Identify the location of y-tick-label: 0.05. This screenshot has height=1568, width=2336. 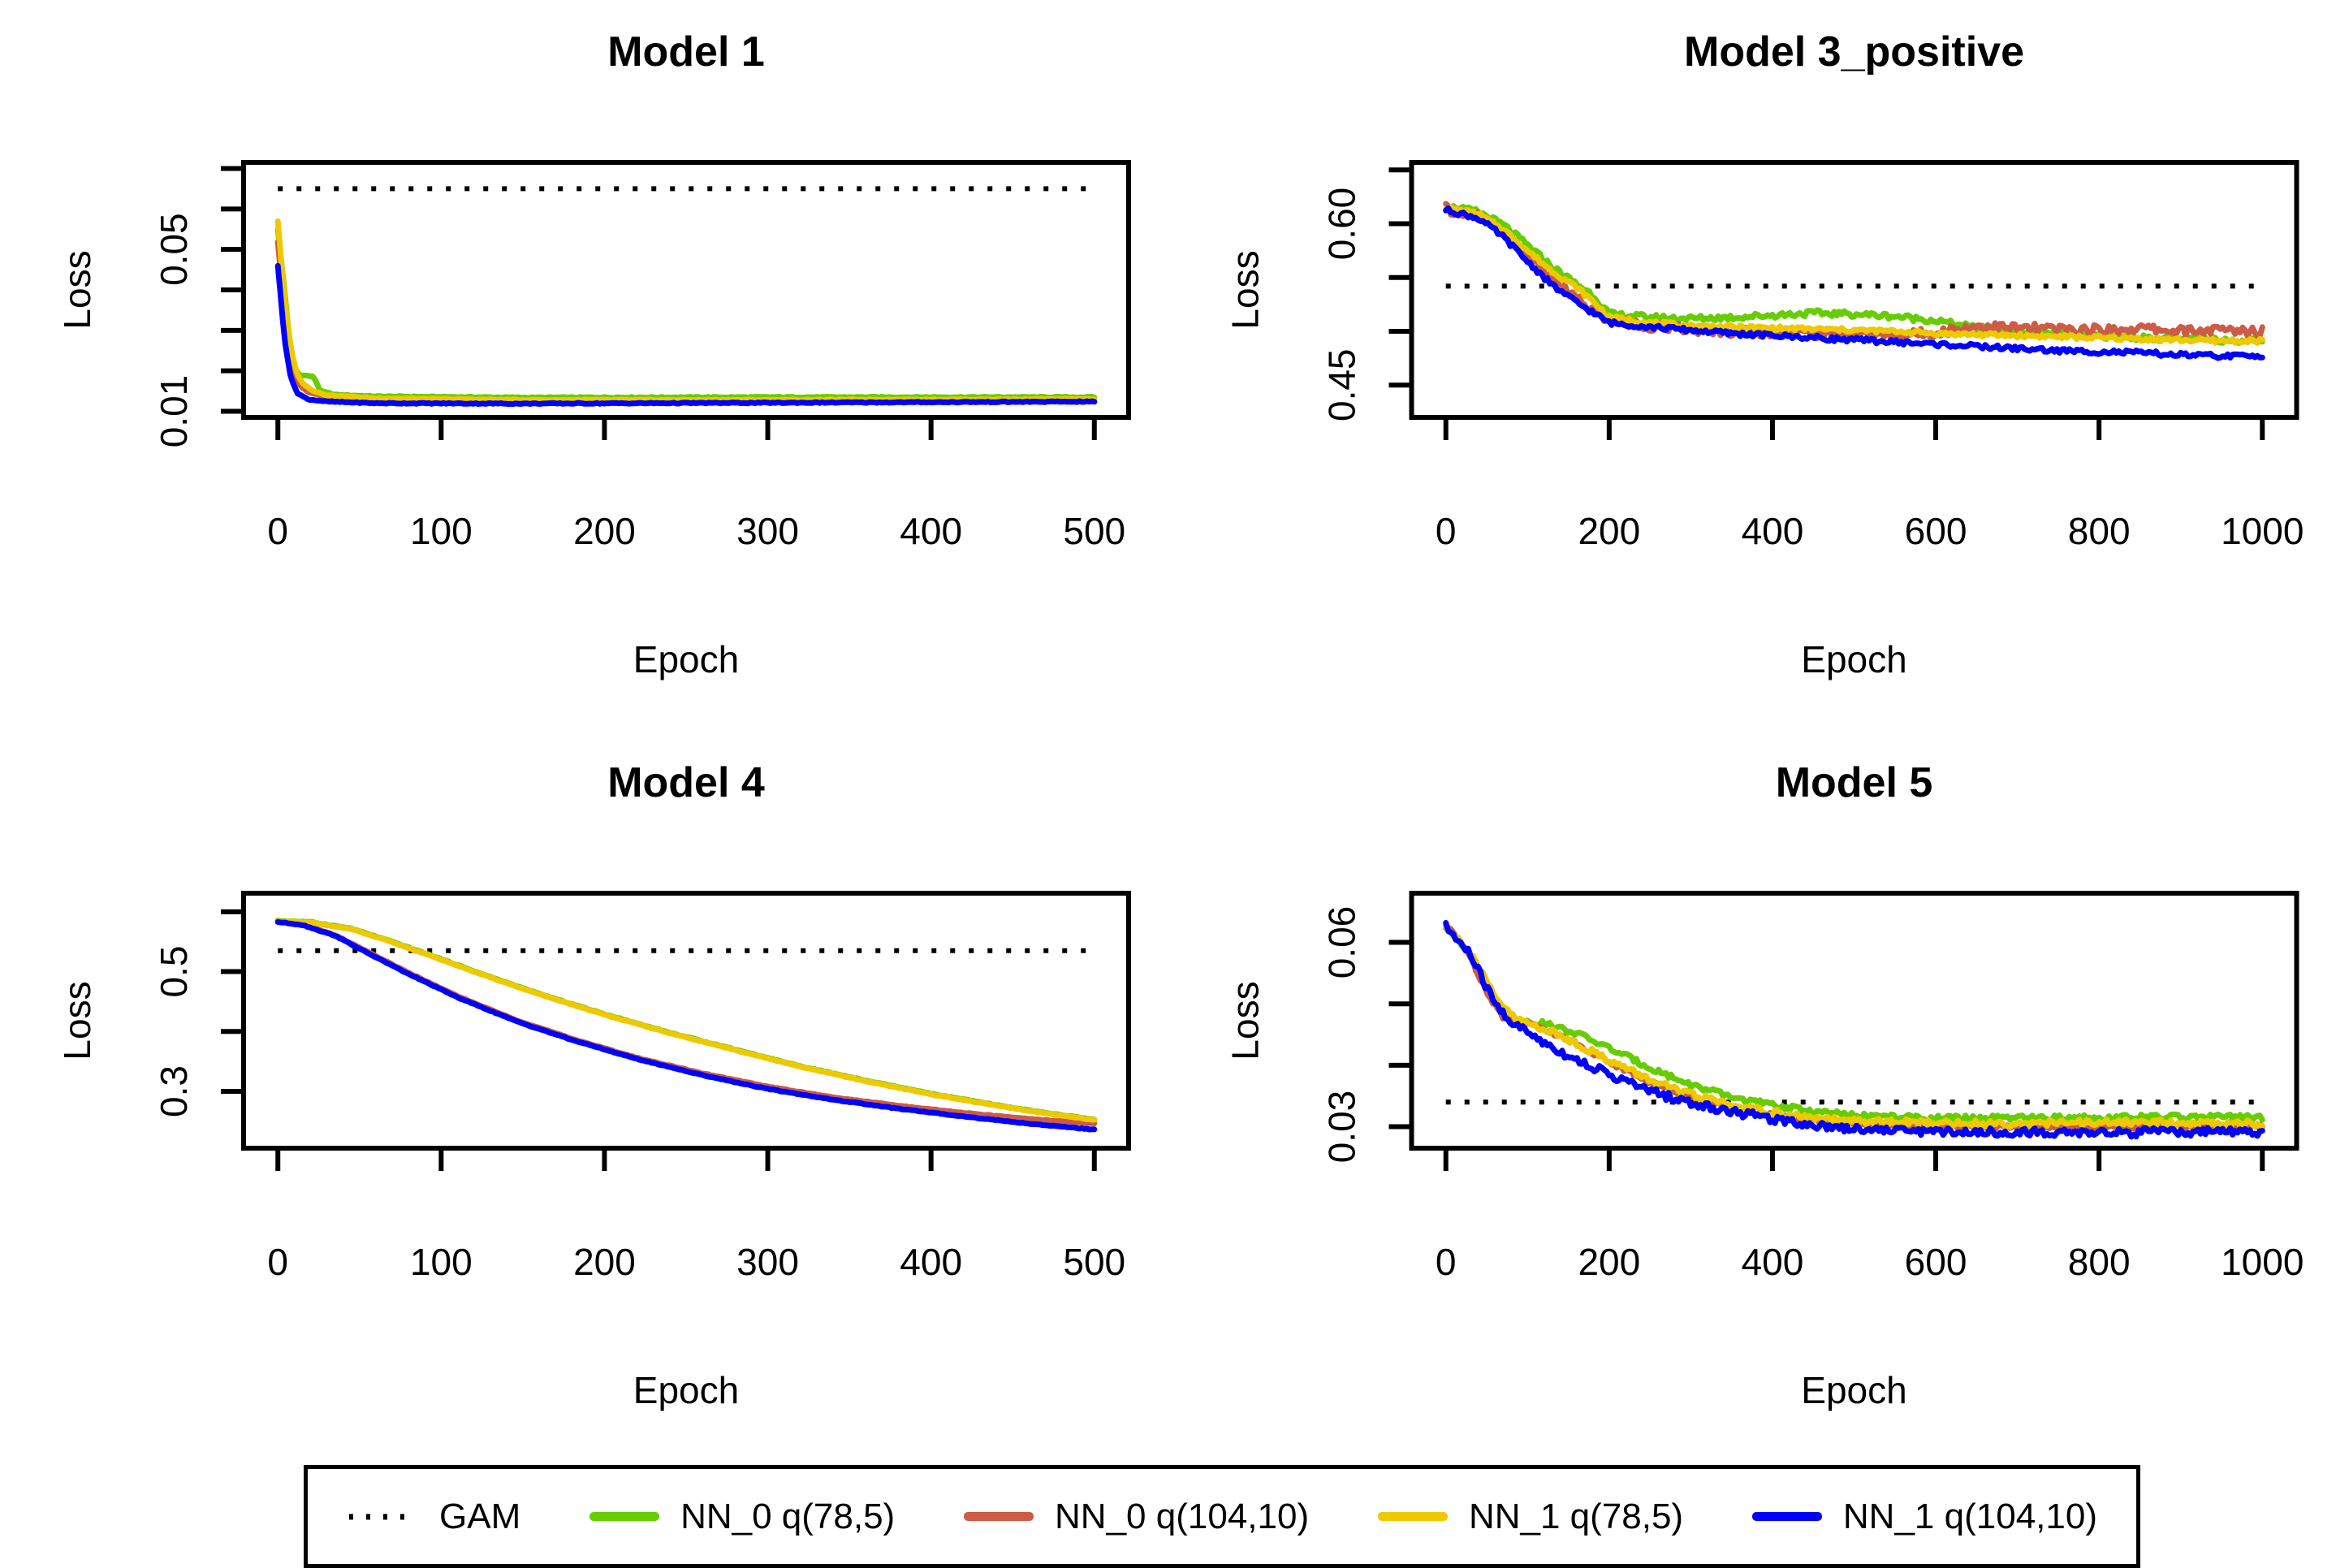
(174, 249).